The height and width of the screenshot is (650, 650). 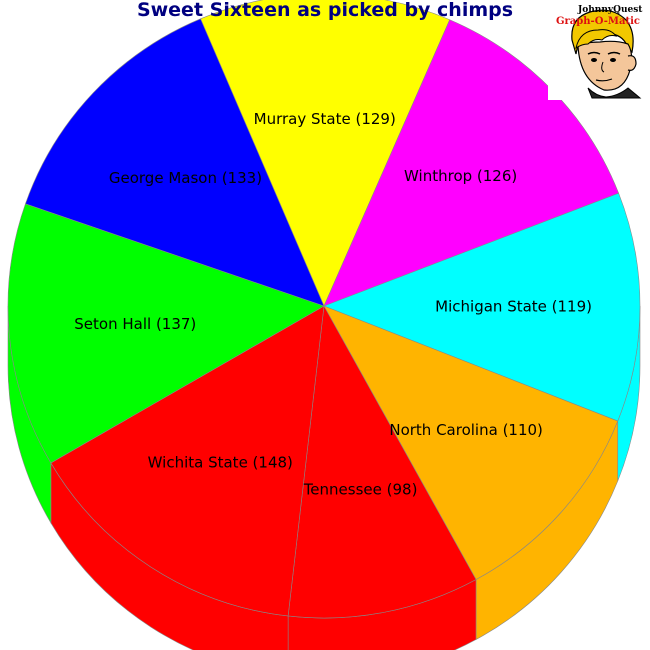 I want to click on slice-label-tennessee: Tennessee (98), so click(x=360, y=490).